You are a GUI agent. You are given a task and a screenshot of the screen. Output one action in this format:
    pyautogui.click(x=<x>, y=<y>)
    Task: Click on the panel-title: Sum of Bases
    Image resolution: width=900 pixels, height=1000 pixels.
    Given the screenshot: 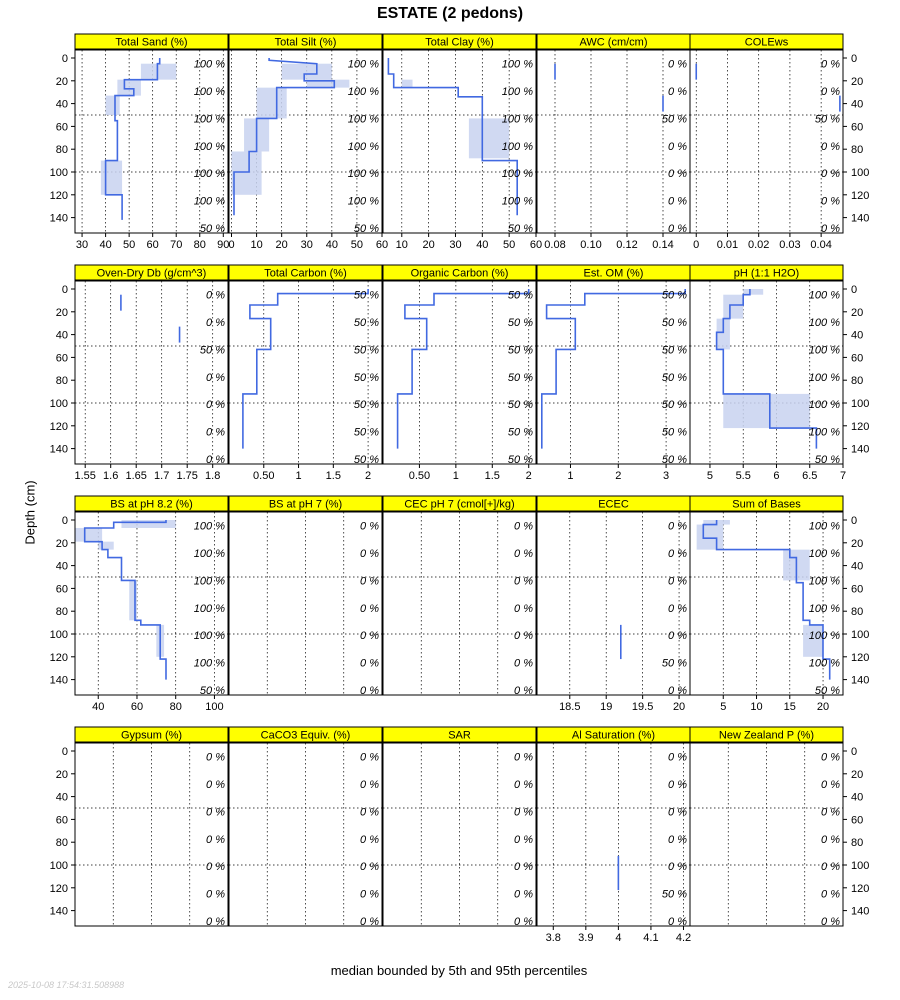 What is the action you would take?
    pyautogui.click(x=766, y=505)
    